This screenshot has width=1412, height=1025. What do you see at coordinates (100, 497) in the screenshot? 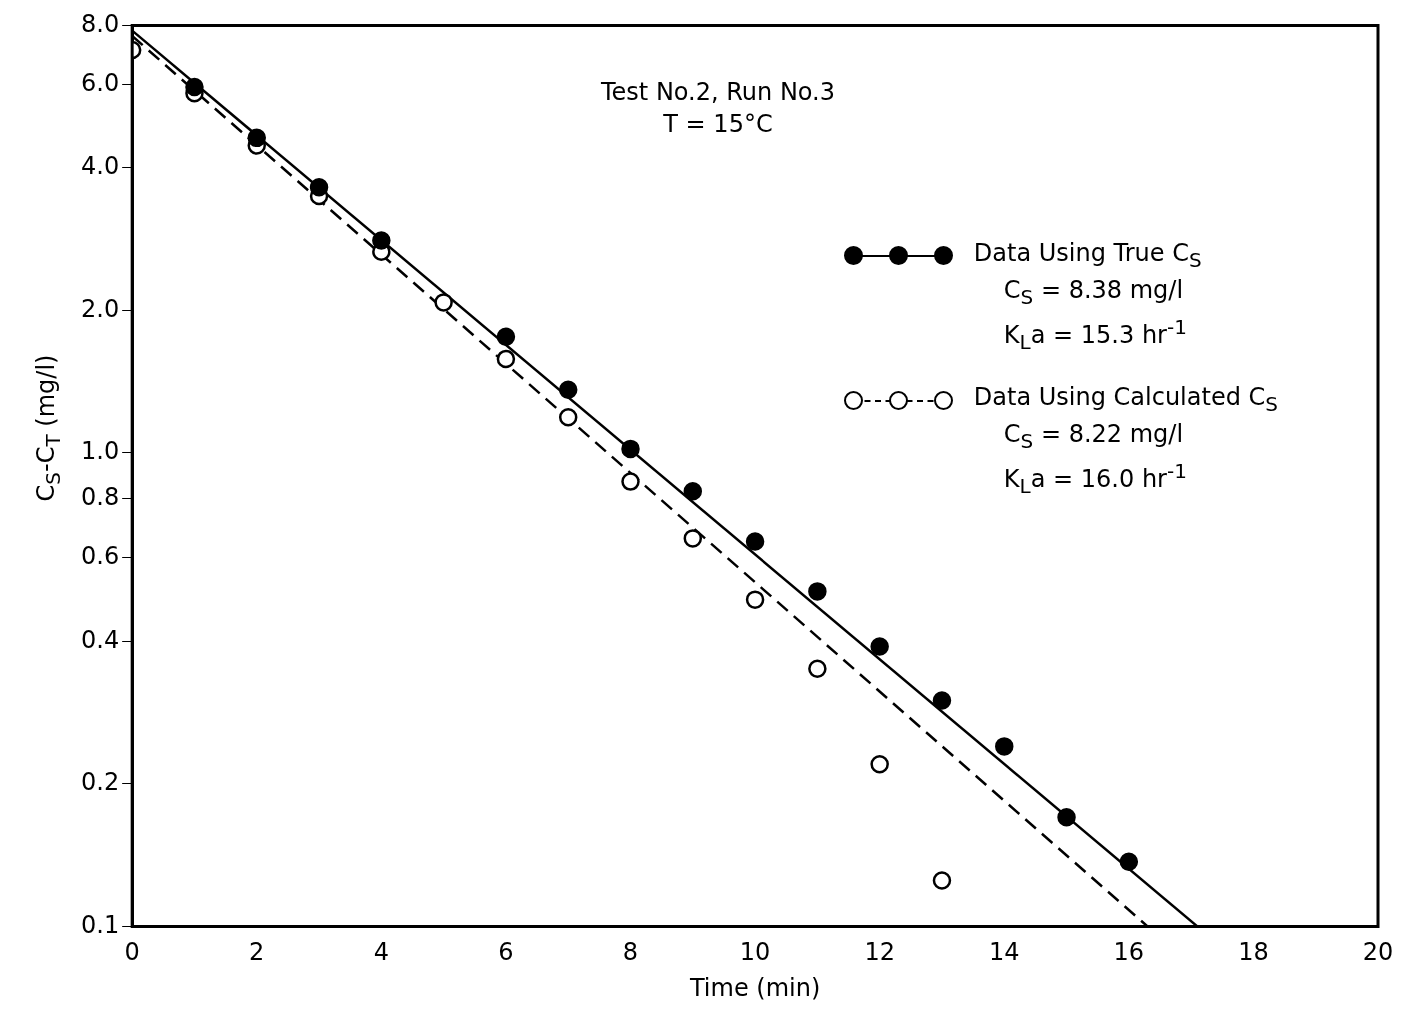
I see `y-tick-label: 0.8` at bounding box center [100, 497].